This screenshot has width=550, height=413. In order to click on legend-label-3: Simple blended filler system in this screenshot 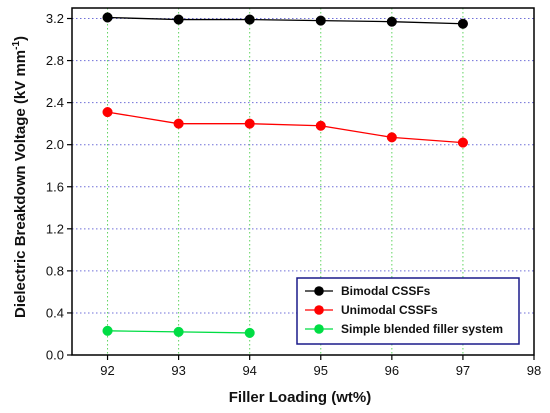, I will do `click(422, 329)`.